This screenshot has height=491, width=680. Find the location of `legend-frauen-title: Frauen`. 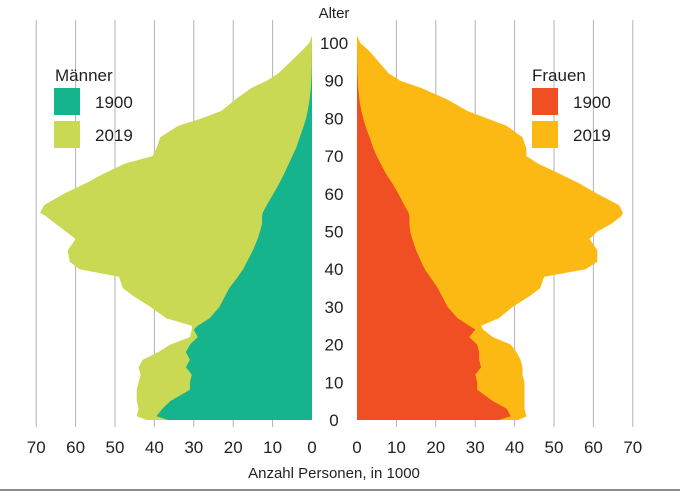

legend-frauen-title: Frauen is located at coordinates (559, 75).